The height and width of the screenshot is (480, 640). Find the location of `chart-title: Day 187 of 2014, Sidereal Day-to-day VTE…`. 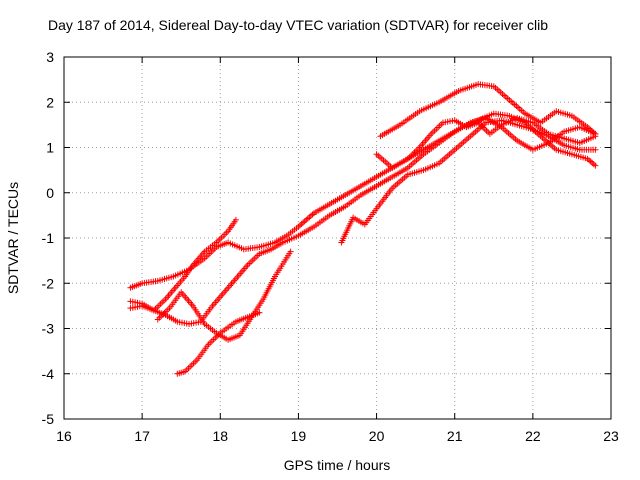

chart-title: Day 187 of 2014, Sidereal Day-to-day VTE… is located at coordinates (298, 25).